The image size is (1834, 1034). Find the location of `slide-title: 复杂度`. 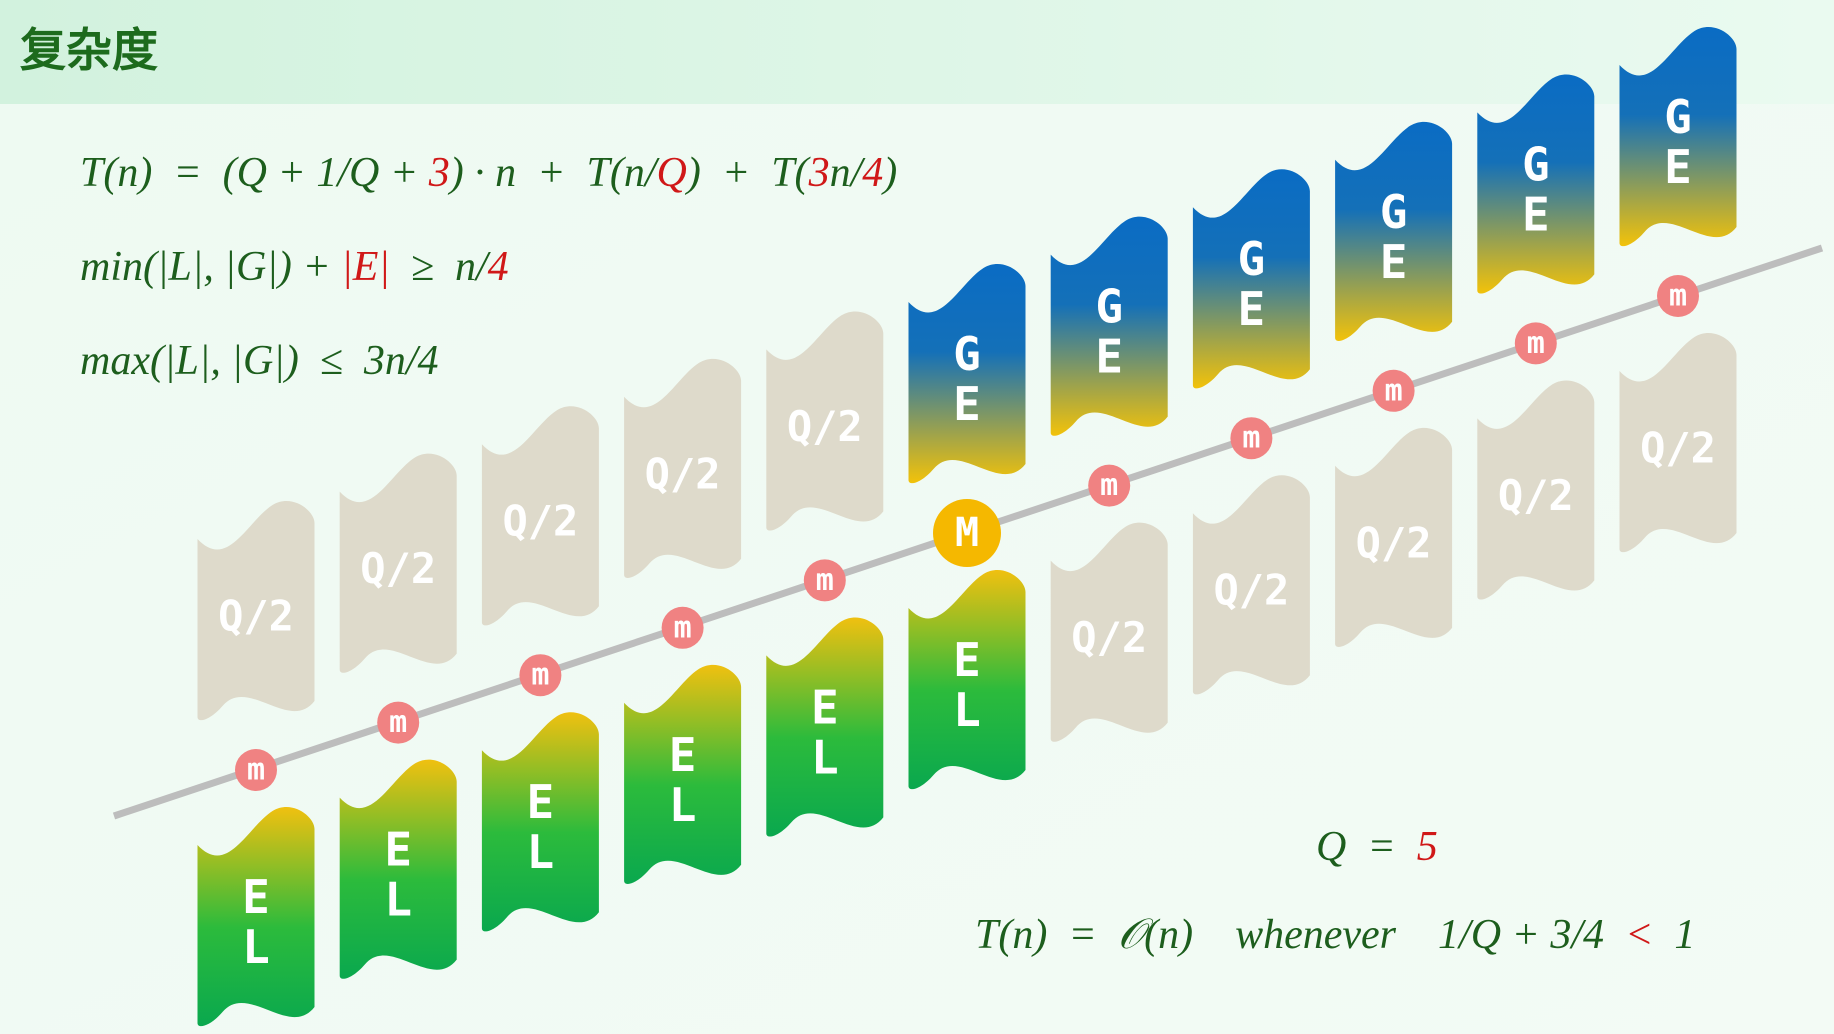

slide-title: 复杂度 is located at coordinates (89, 50).